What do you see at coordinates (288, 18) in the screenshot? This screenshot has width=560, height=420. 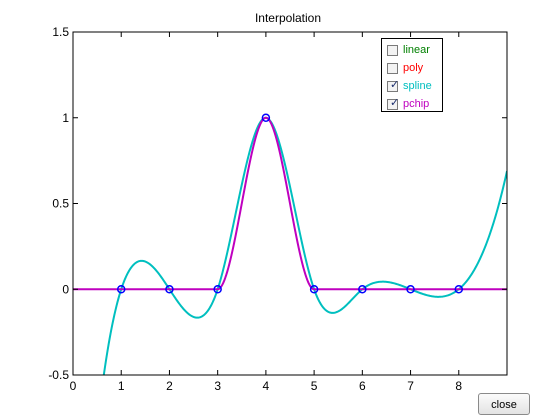 I see `chart-title: Interpolation` at bounding box center [288, 18].